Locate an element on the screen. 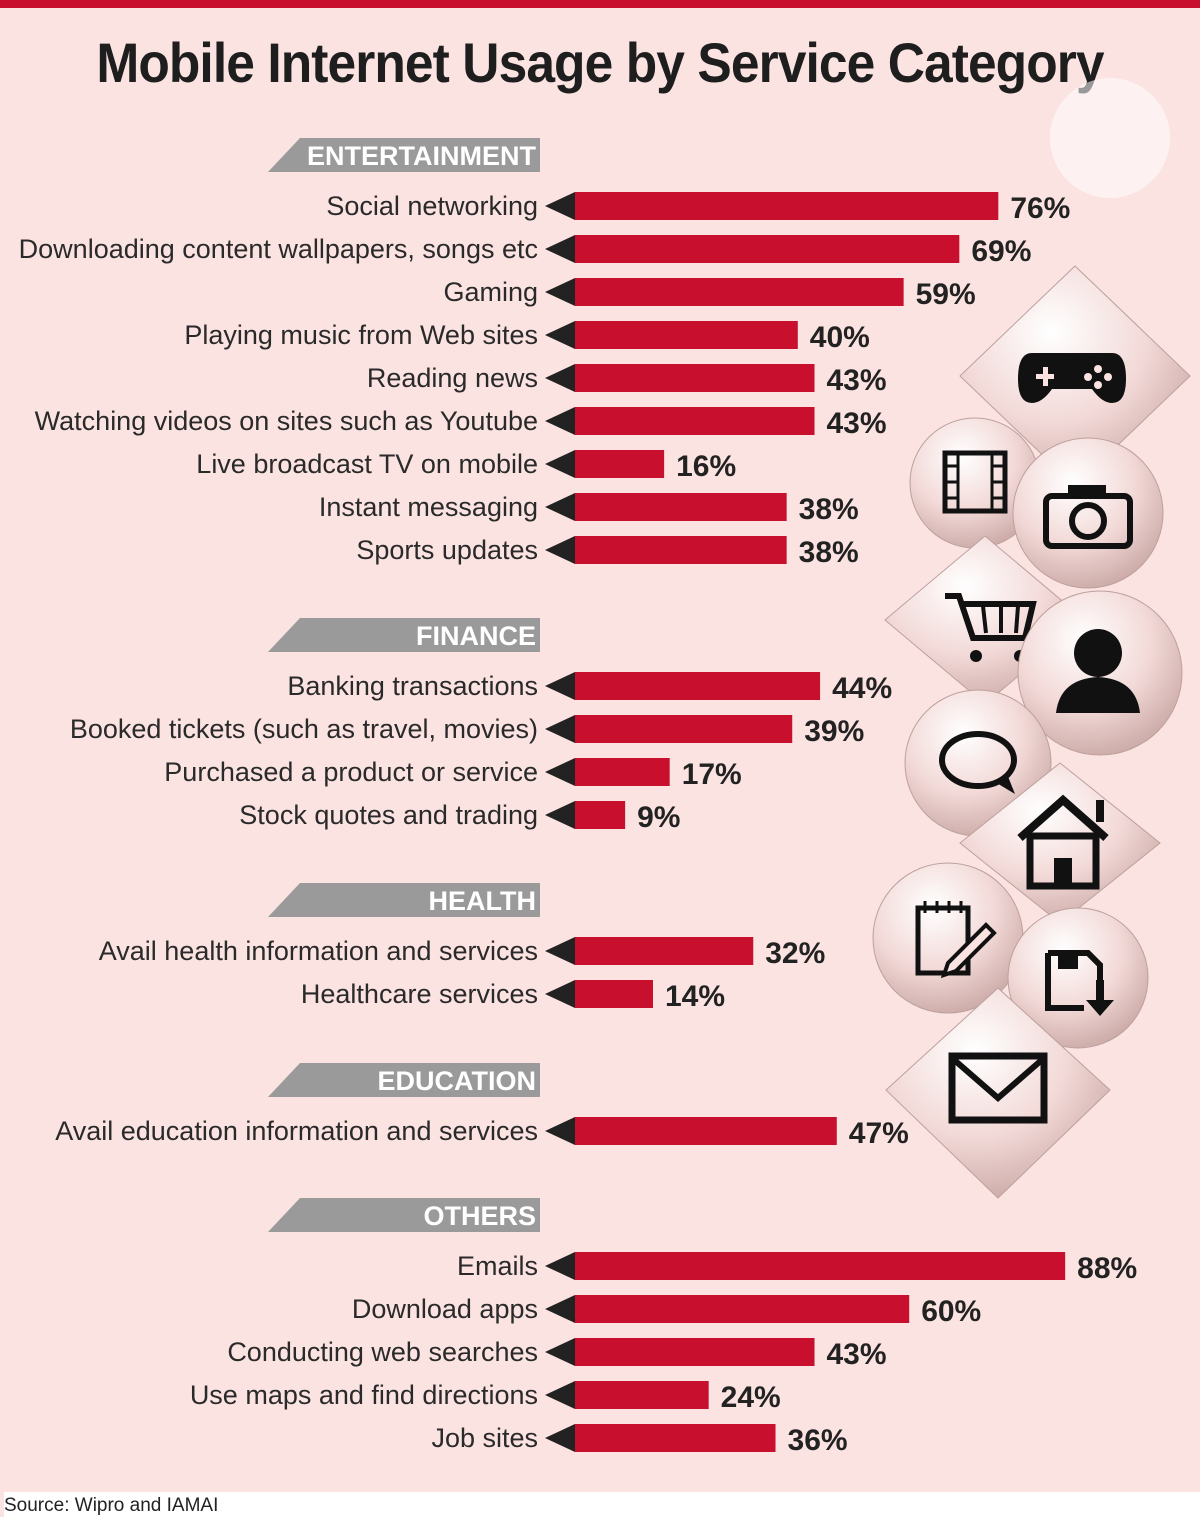 Image resolution: width=1200 pixels, height=1525 pixels. category-label: HEALTH is located at coordinates (483, 901).